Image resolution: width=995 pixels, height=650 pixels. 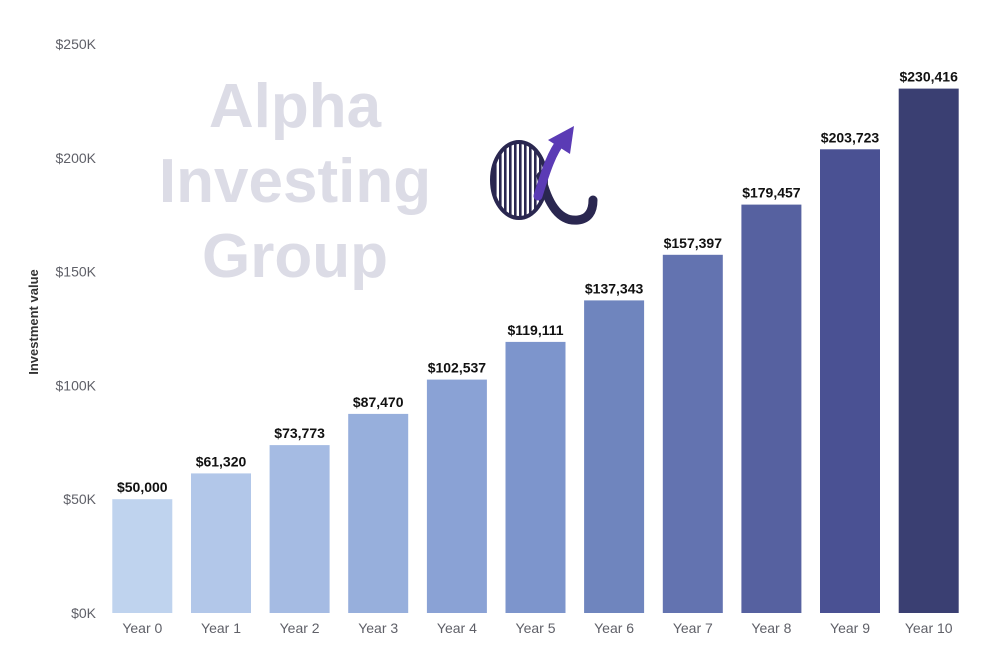 What do you see at coordinates (614, 628) in the screenshot?
I see `x-tick-label: Year 6` at bounding box center [614, 628].